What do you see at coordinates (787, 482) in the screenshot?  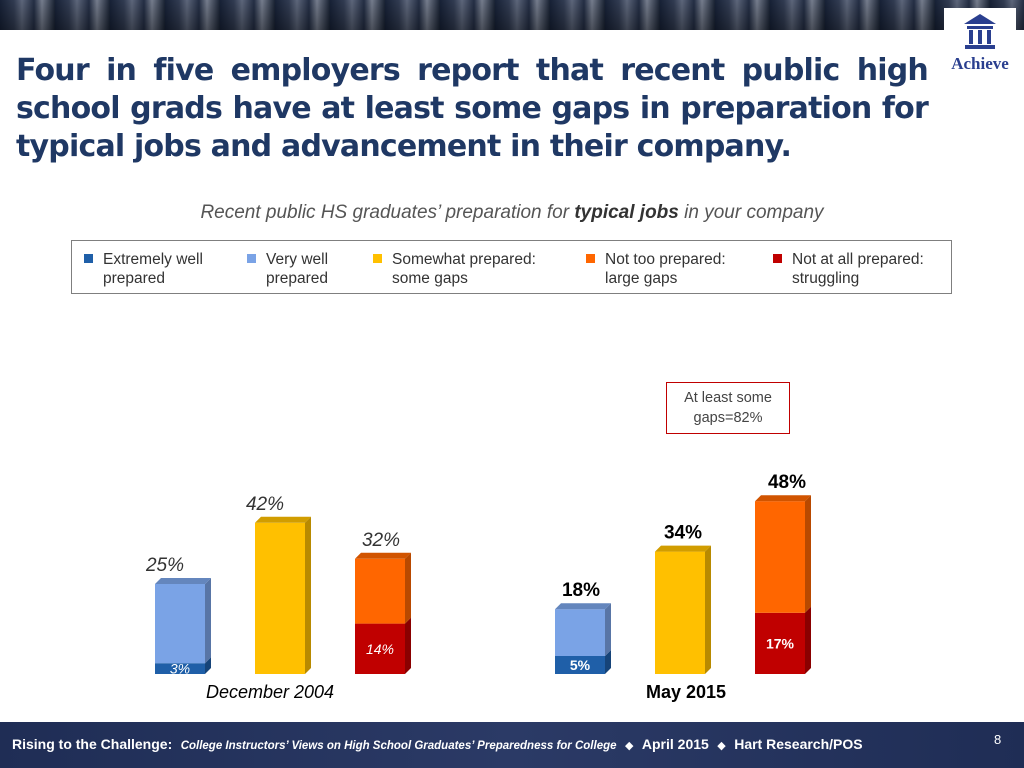 I see `bar-total-label: 48%` at bounding box center [787, 482].